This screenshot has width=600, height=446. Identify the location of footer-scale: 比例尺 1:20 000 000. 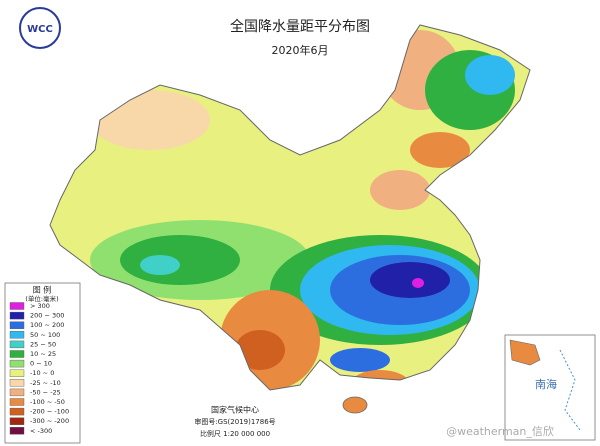
(235, 433).